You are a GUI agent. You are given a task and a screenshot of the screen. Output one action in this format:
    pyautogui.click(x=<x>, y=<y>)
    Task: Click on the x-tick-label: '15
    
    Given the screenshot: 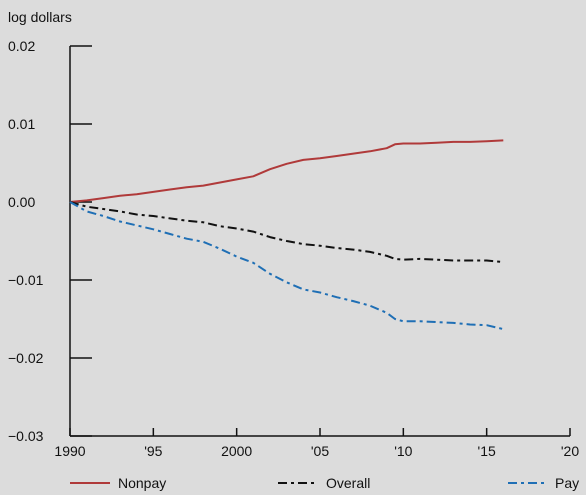 What is the action you would take?
    pyautogui.click(x=487, y=451)
    